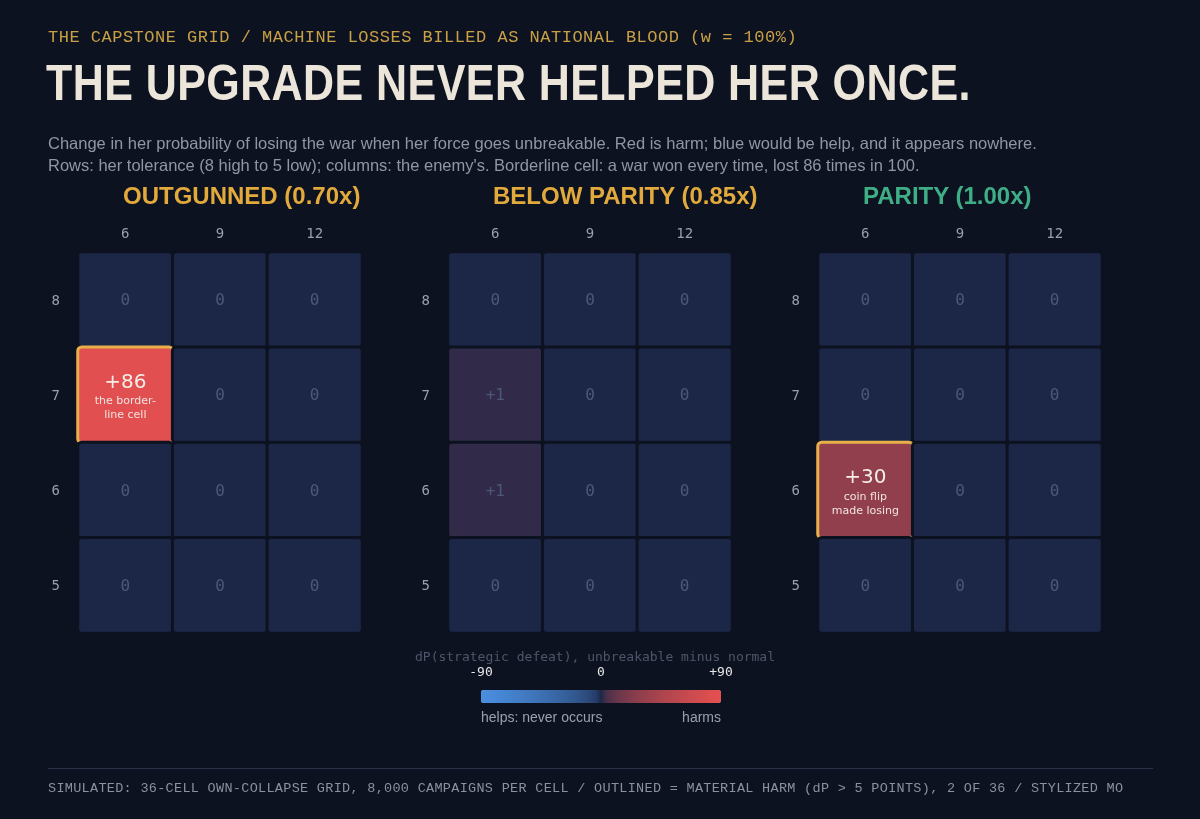 This screenshot has height=819, width=1200. I want to click on color-bar-label: +90, so click(721, 671).